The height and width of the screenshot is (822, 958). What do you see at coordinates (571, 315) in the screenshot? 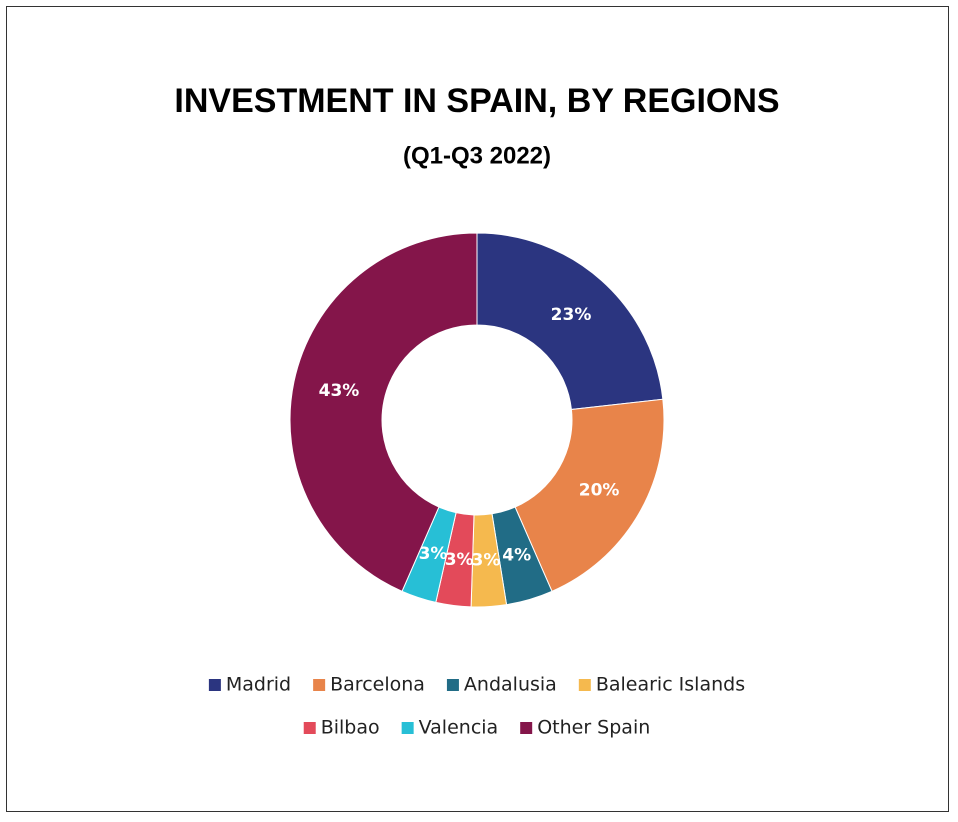
I see `data-label: 23%` at bounding box center [571, 315].